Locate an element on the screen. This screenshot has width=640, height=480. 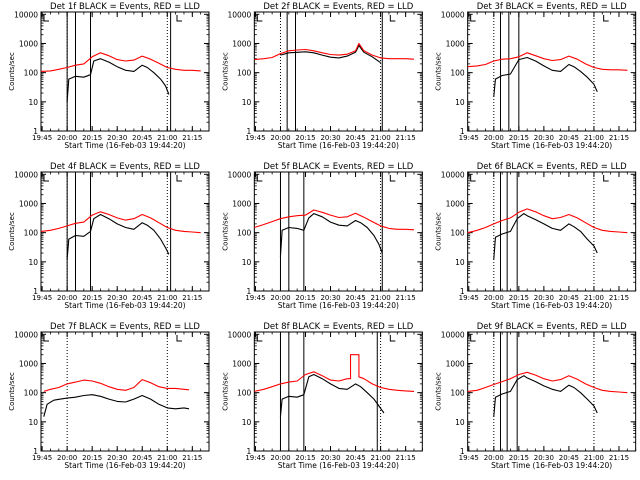
chart-title: Det 6f BLACK = Events, RED = LLD is located at coordinates (552, 167).